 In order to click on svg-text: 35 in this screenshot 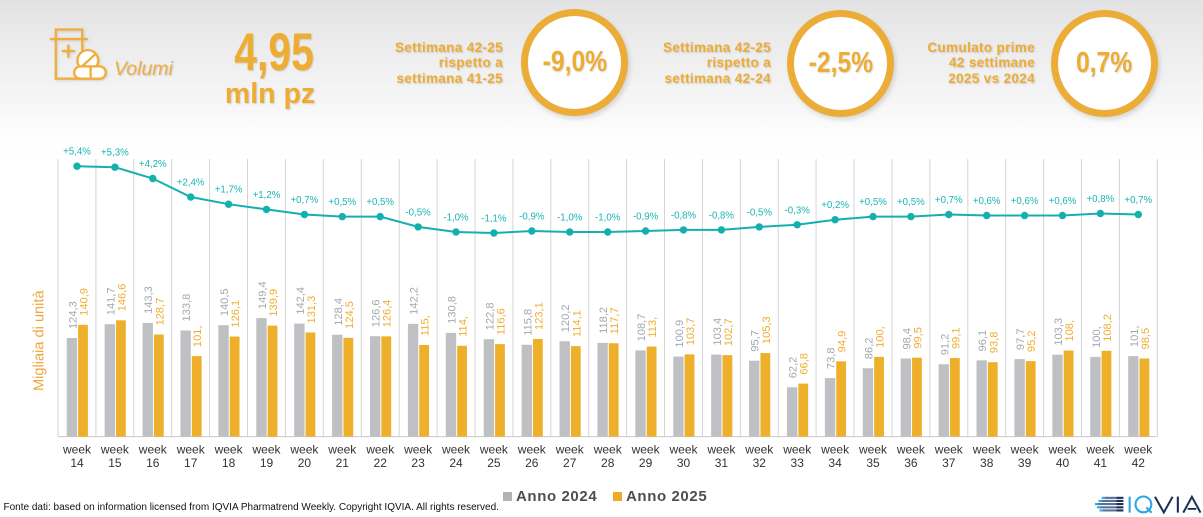, I will do `click(873, 463)`.